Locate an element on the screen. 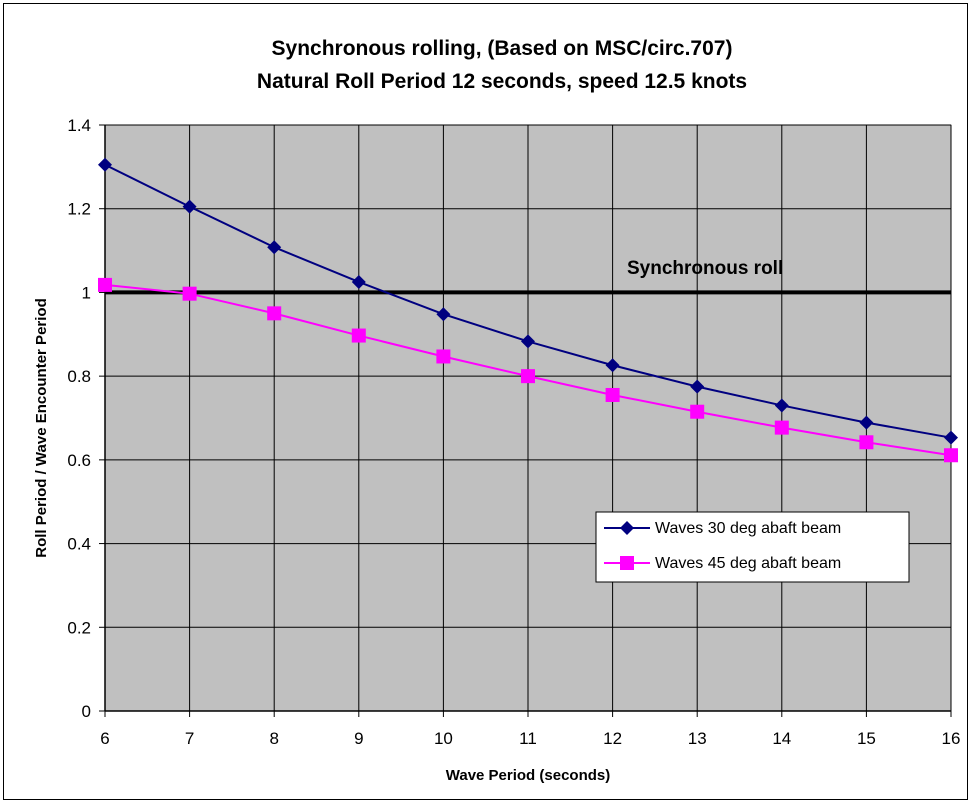 This screenshot has width=973, height=805. x-tick-label: 6 is located at coordinates (104, 738).